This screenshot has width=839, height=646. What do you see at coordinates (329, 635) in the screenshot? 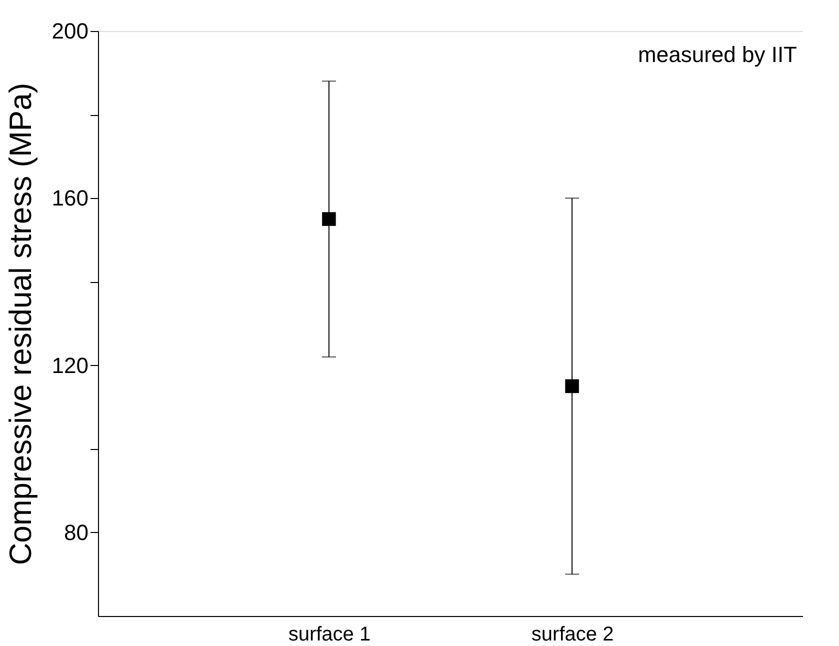
I see `x-tick-label: surface 1` at bounding box center [329, 635].